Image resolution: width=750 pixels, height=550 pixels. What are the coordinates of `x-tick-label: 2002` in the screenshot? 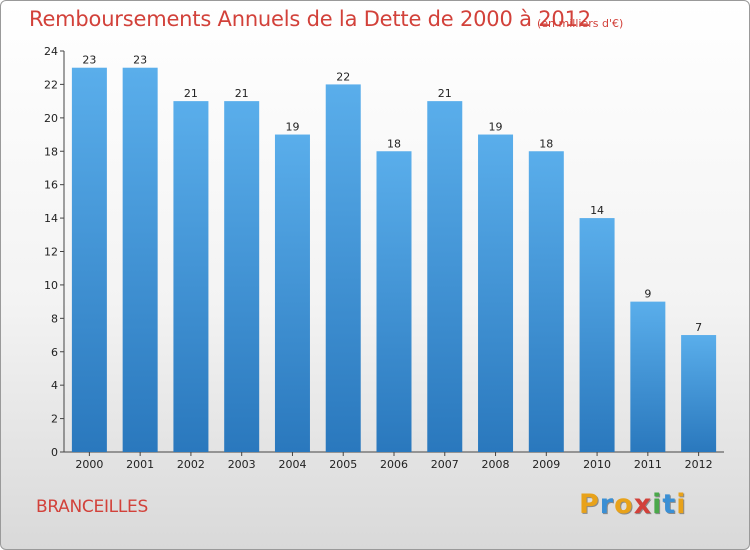 It's located at (191, 464).